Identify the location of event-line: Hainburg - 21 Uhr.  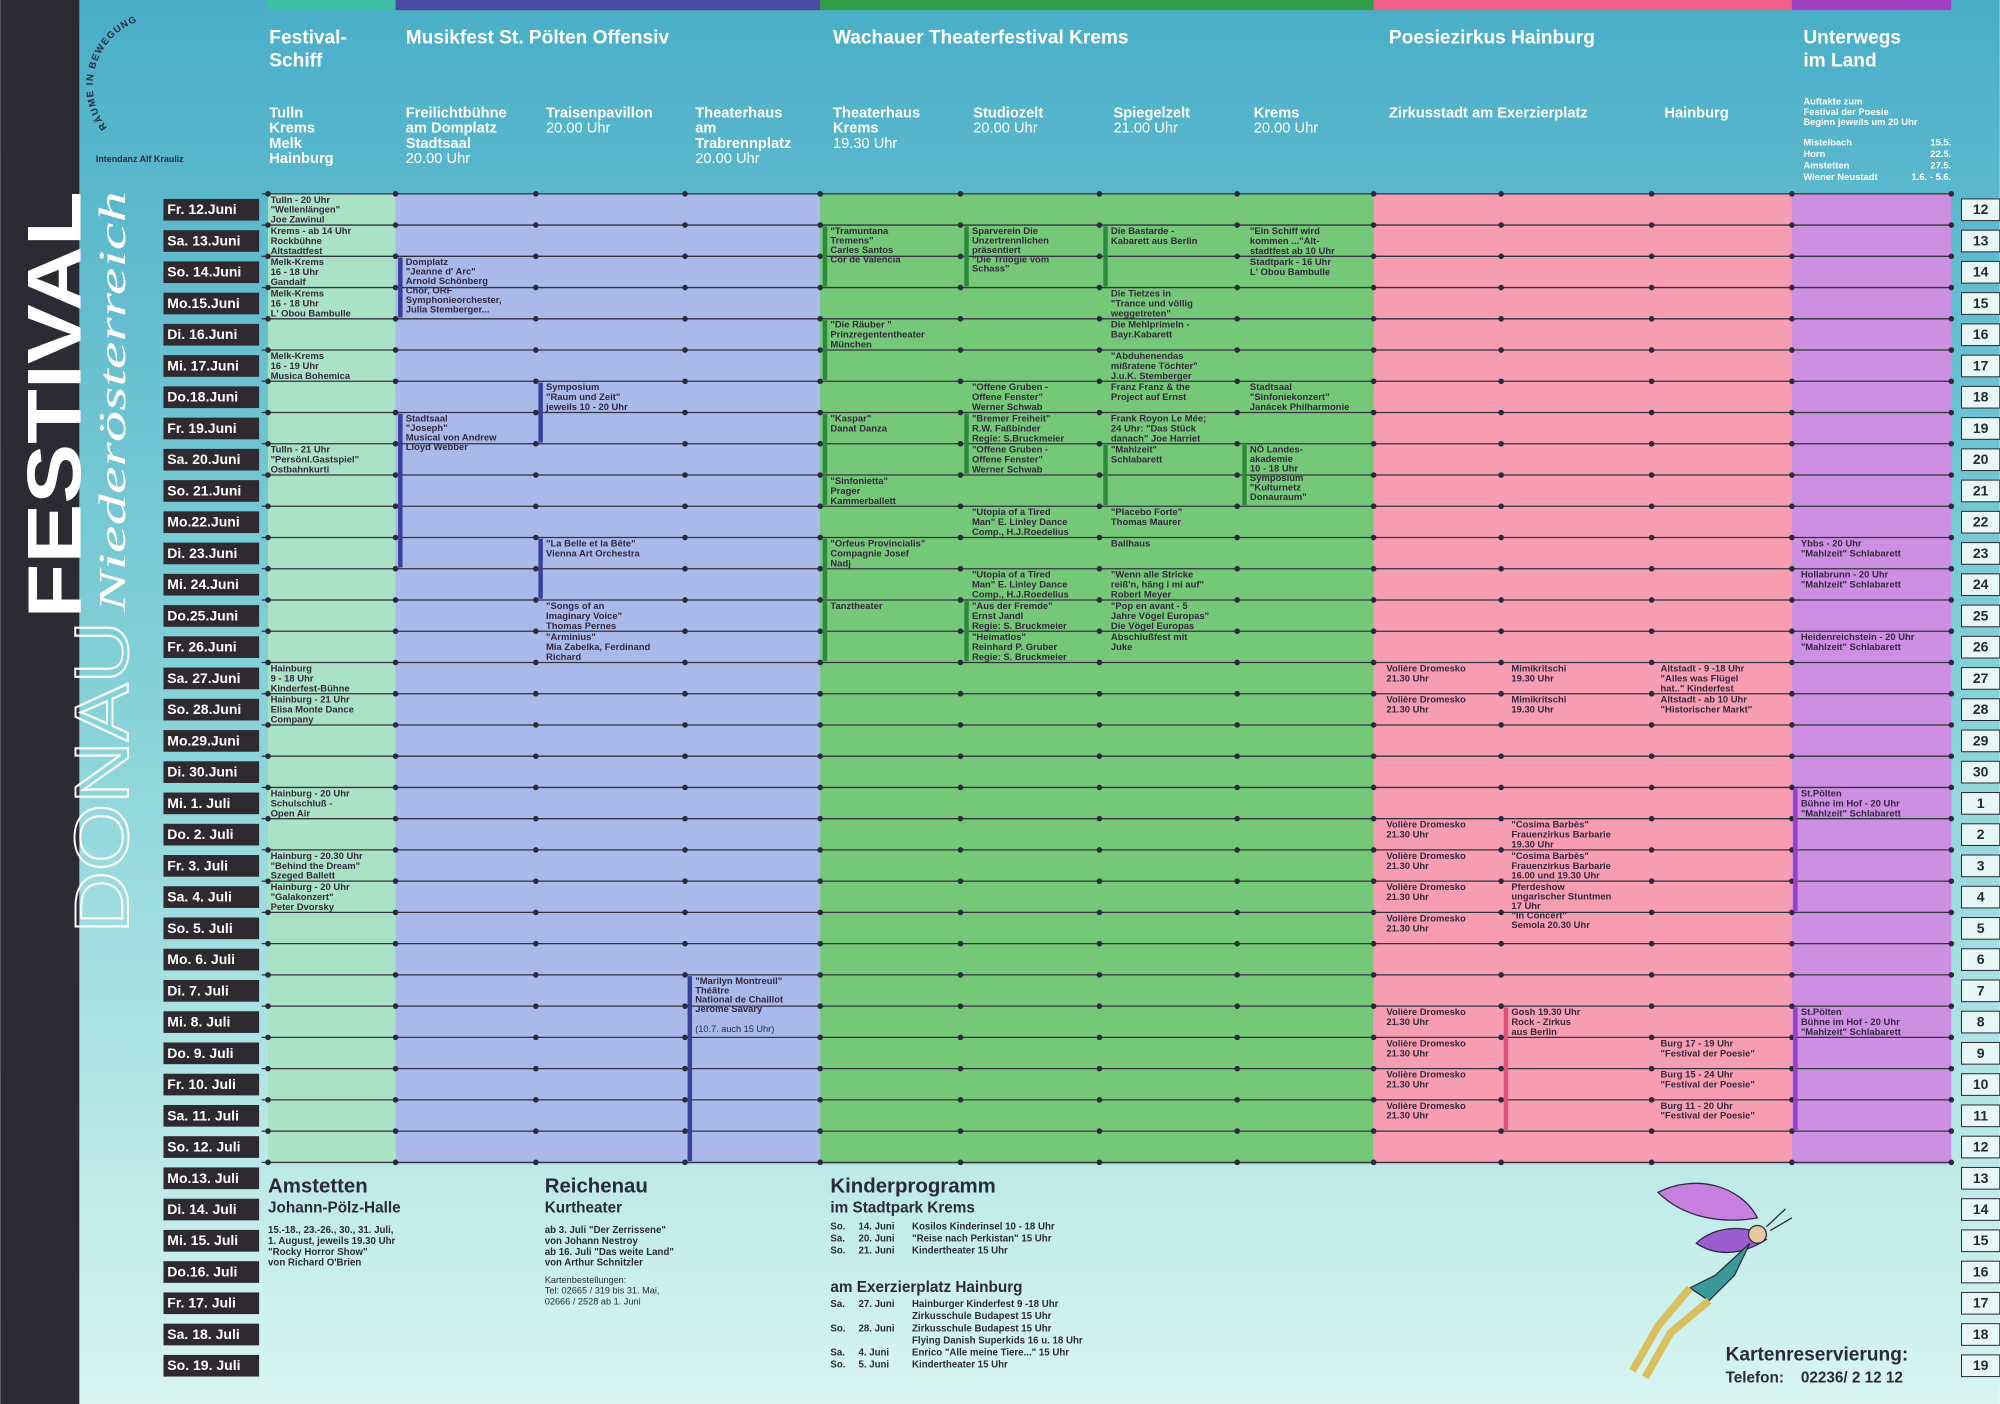
(310, 699).